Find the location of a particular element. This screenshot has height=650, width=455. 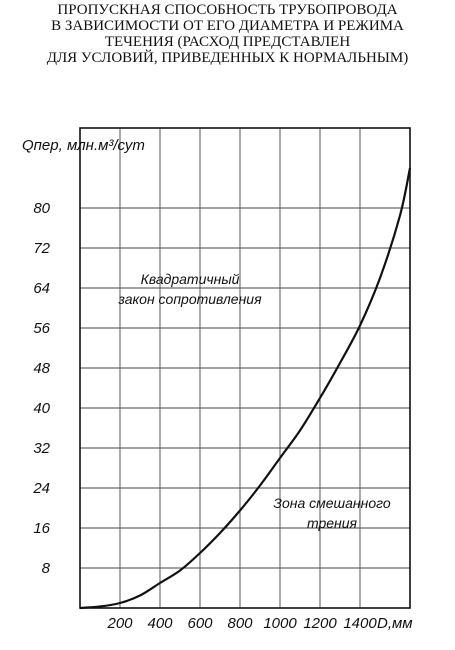

y-tick-label: 72 is located at coordinates (41, 248).